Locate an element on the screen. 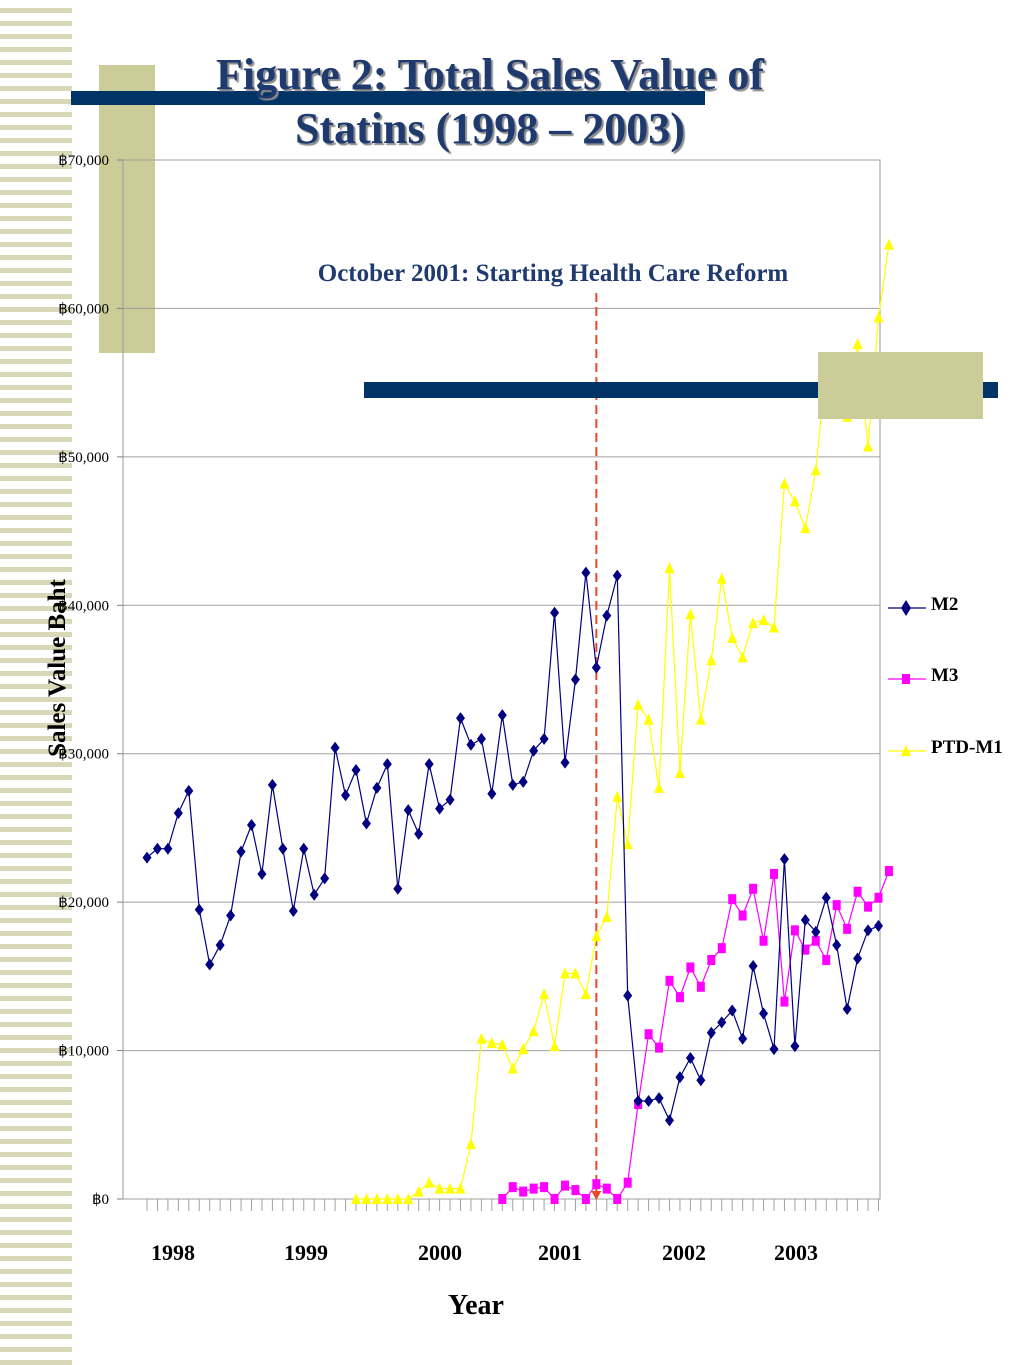 The height and width of the screenshot is (1365, 1024). x-tick-label: 1999 is located at coordinates (306, 1252).